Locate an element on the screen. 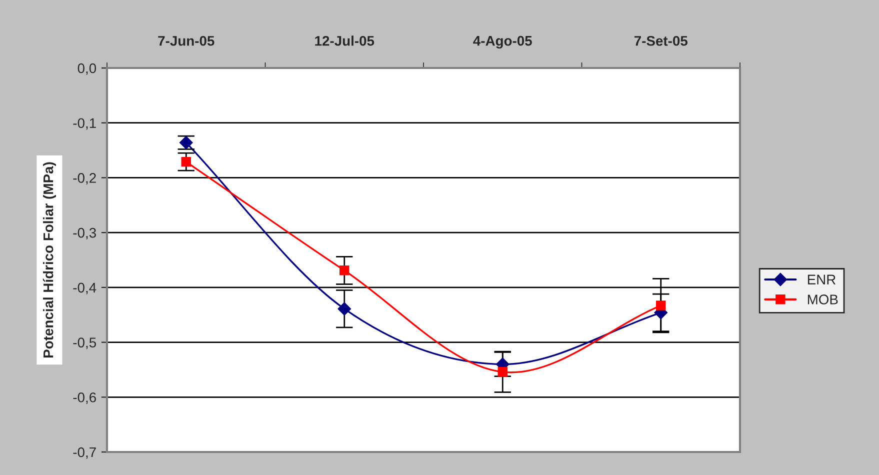 The image size is (879, 475). y-tick-label: -0,4 is located at coordinates (84, 288).